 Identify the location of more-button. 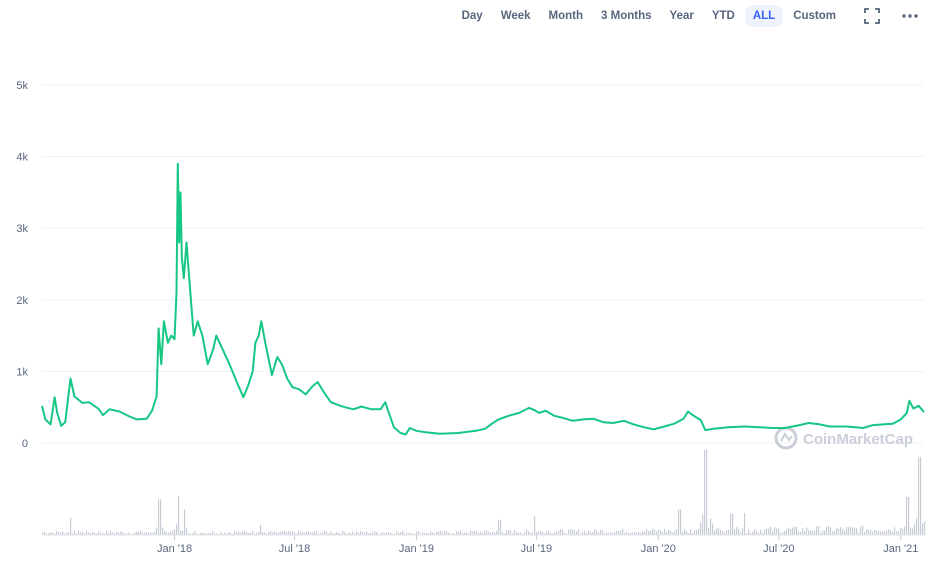
(910, 16).